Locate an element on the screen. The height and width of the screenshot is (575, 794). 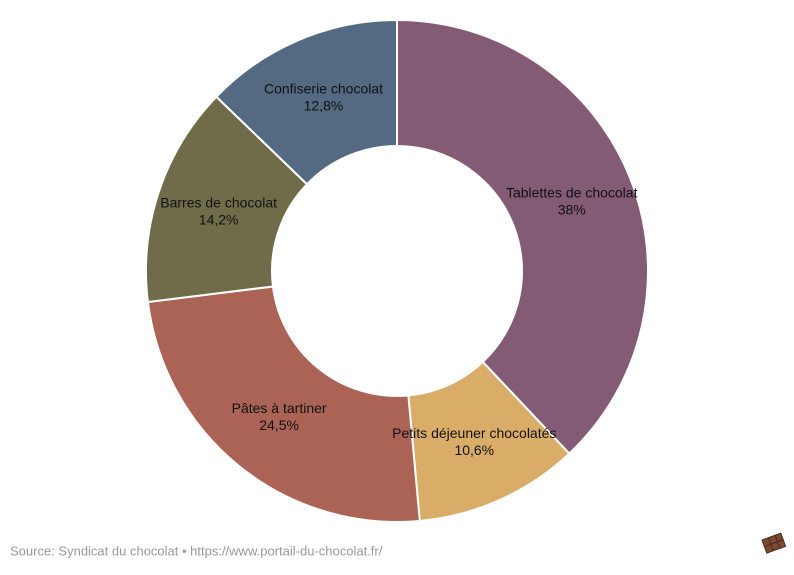
slice-label: Petits déjeuner chocolatés is located at coordinates (474, 433).